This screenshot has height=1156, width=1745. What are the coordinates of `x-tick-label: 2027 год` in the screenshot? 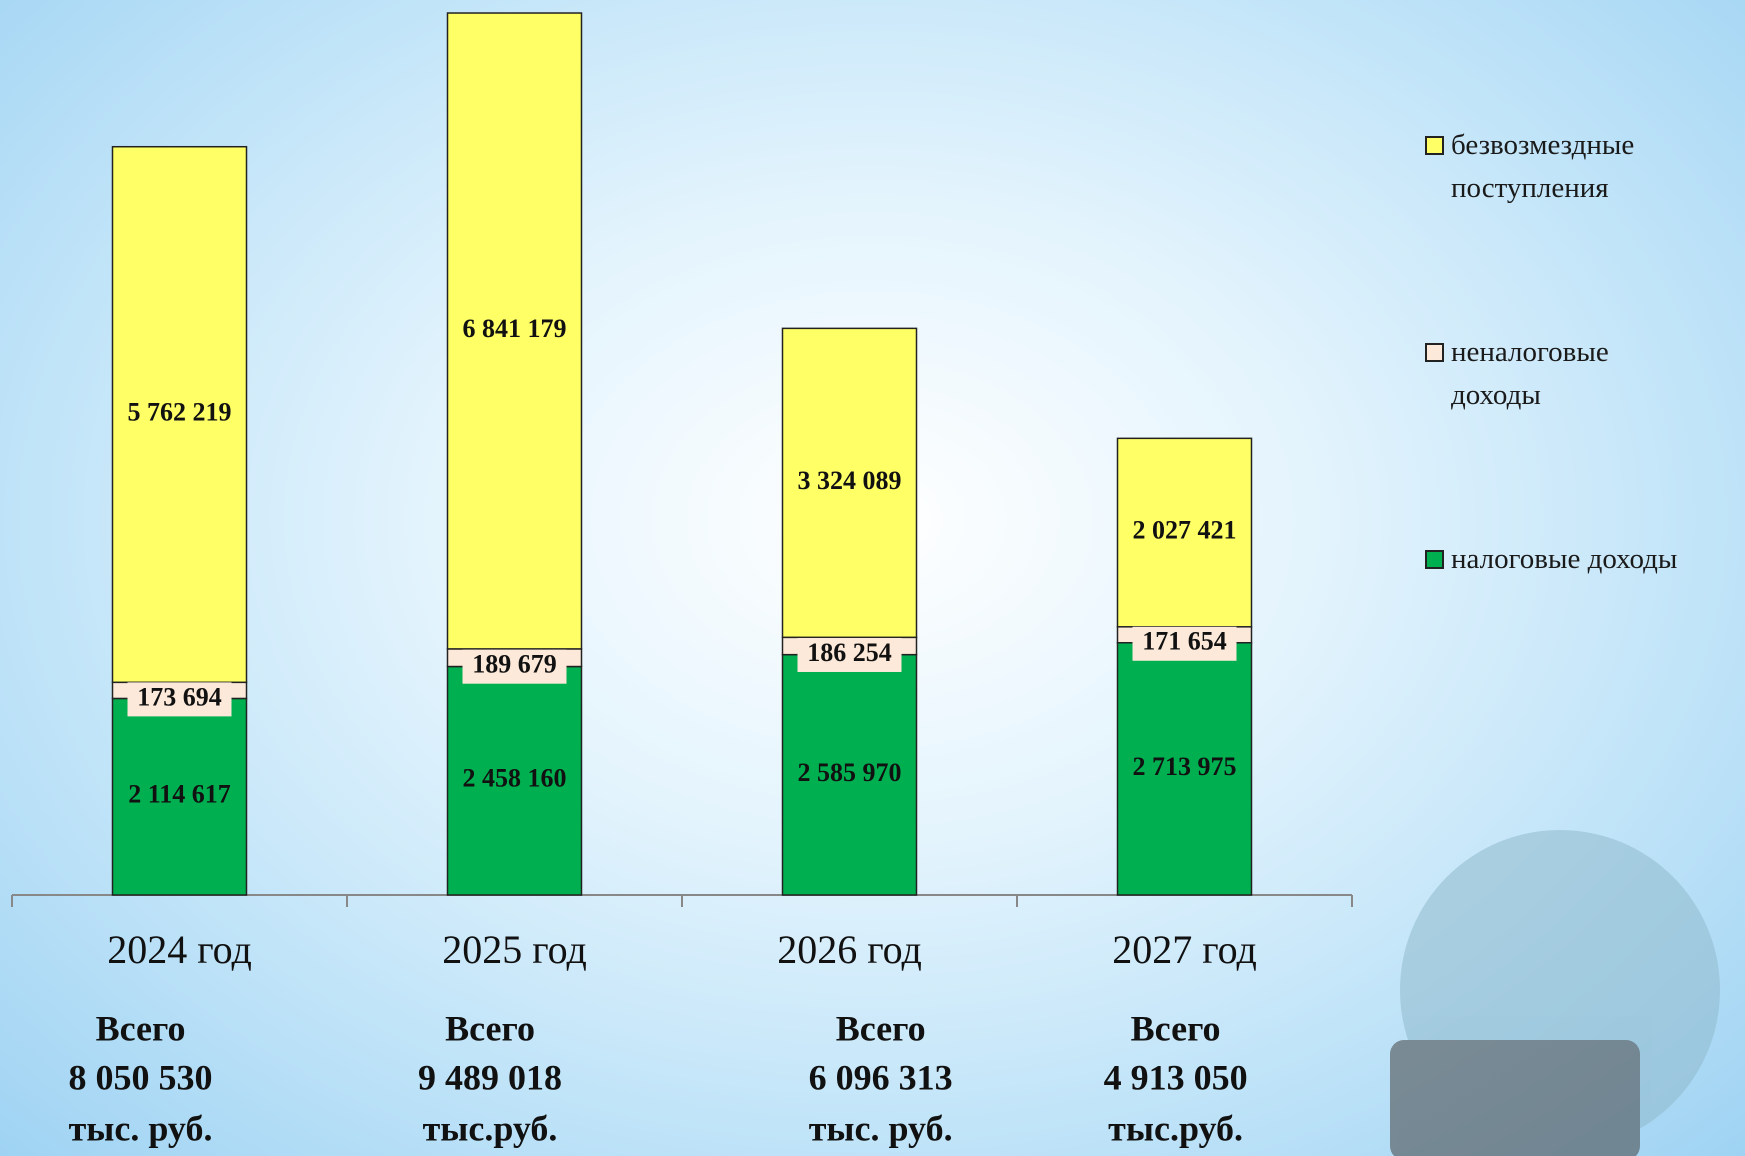 It's located at (1184, 949).